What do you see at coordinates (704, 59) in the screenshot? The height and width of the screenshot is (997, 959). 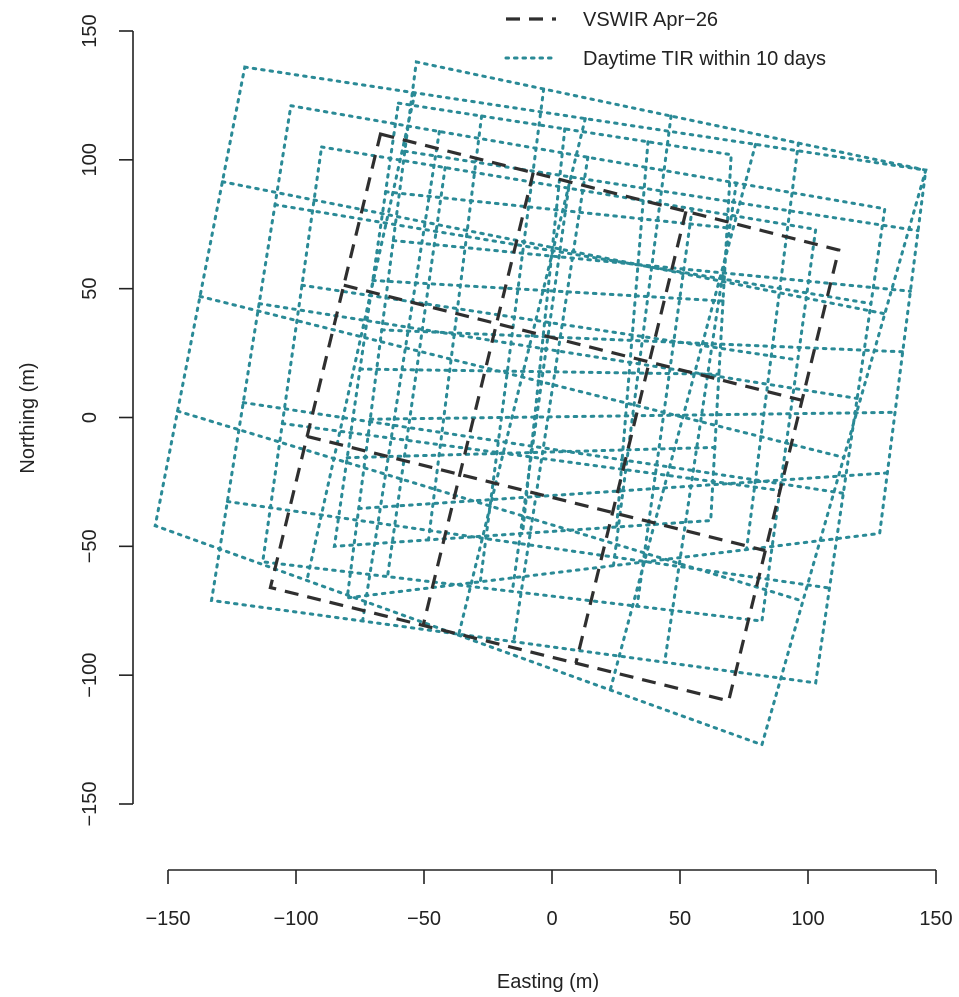 I see `legend-label-tir: Daytime TIR within 10 days` at bounding box center [704, 59].